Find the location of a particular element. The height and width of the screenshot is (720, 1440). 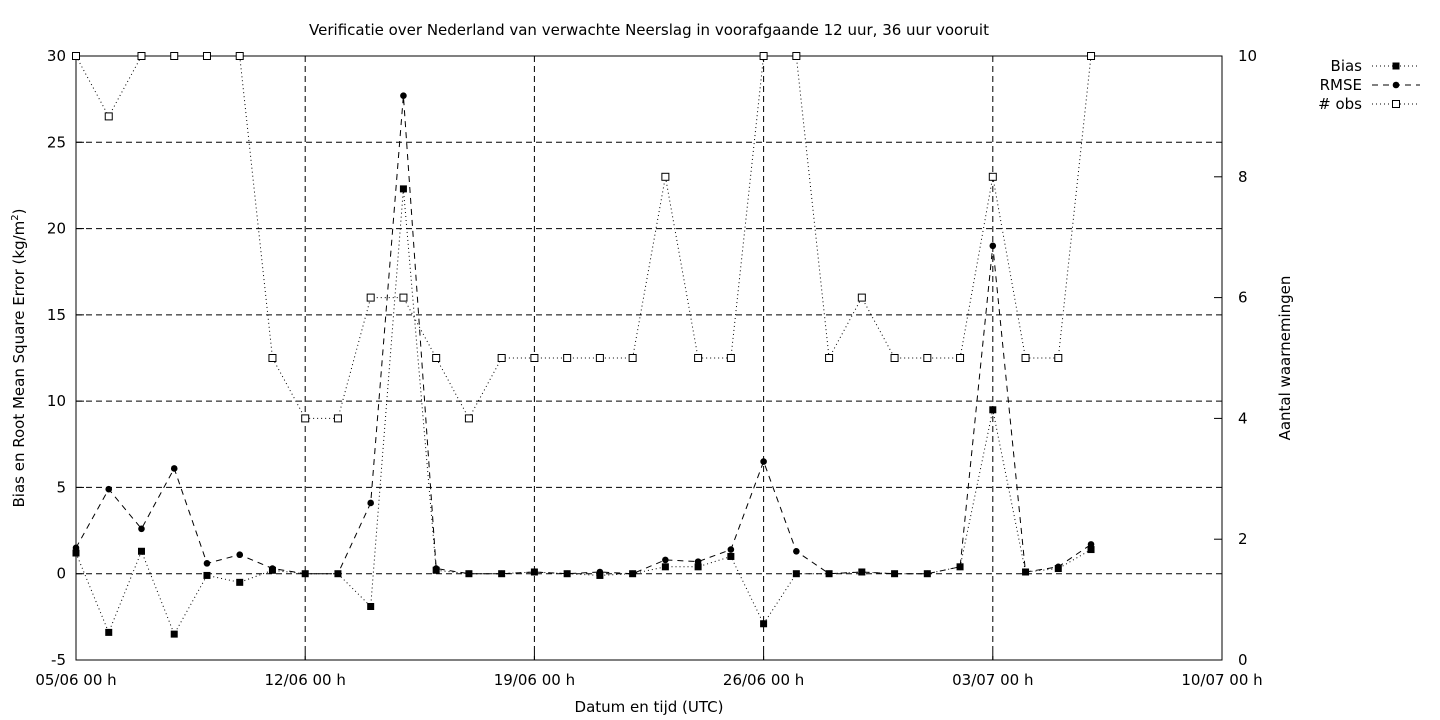

y2-tick-label: 6 is located at coordinates (1243, 298).